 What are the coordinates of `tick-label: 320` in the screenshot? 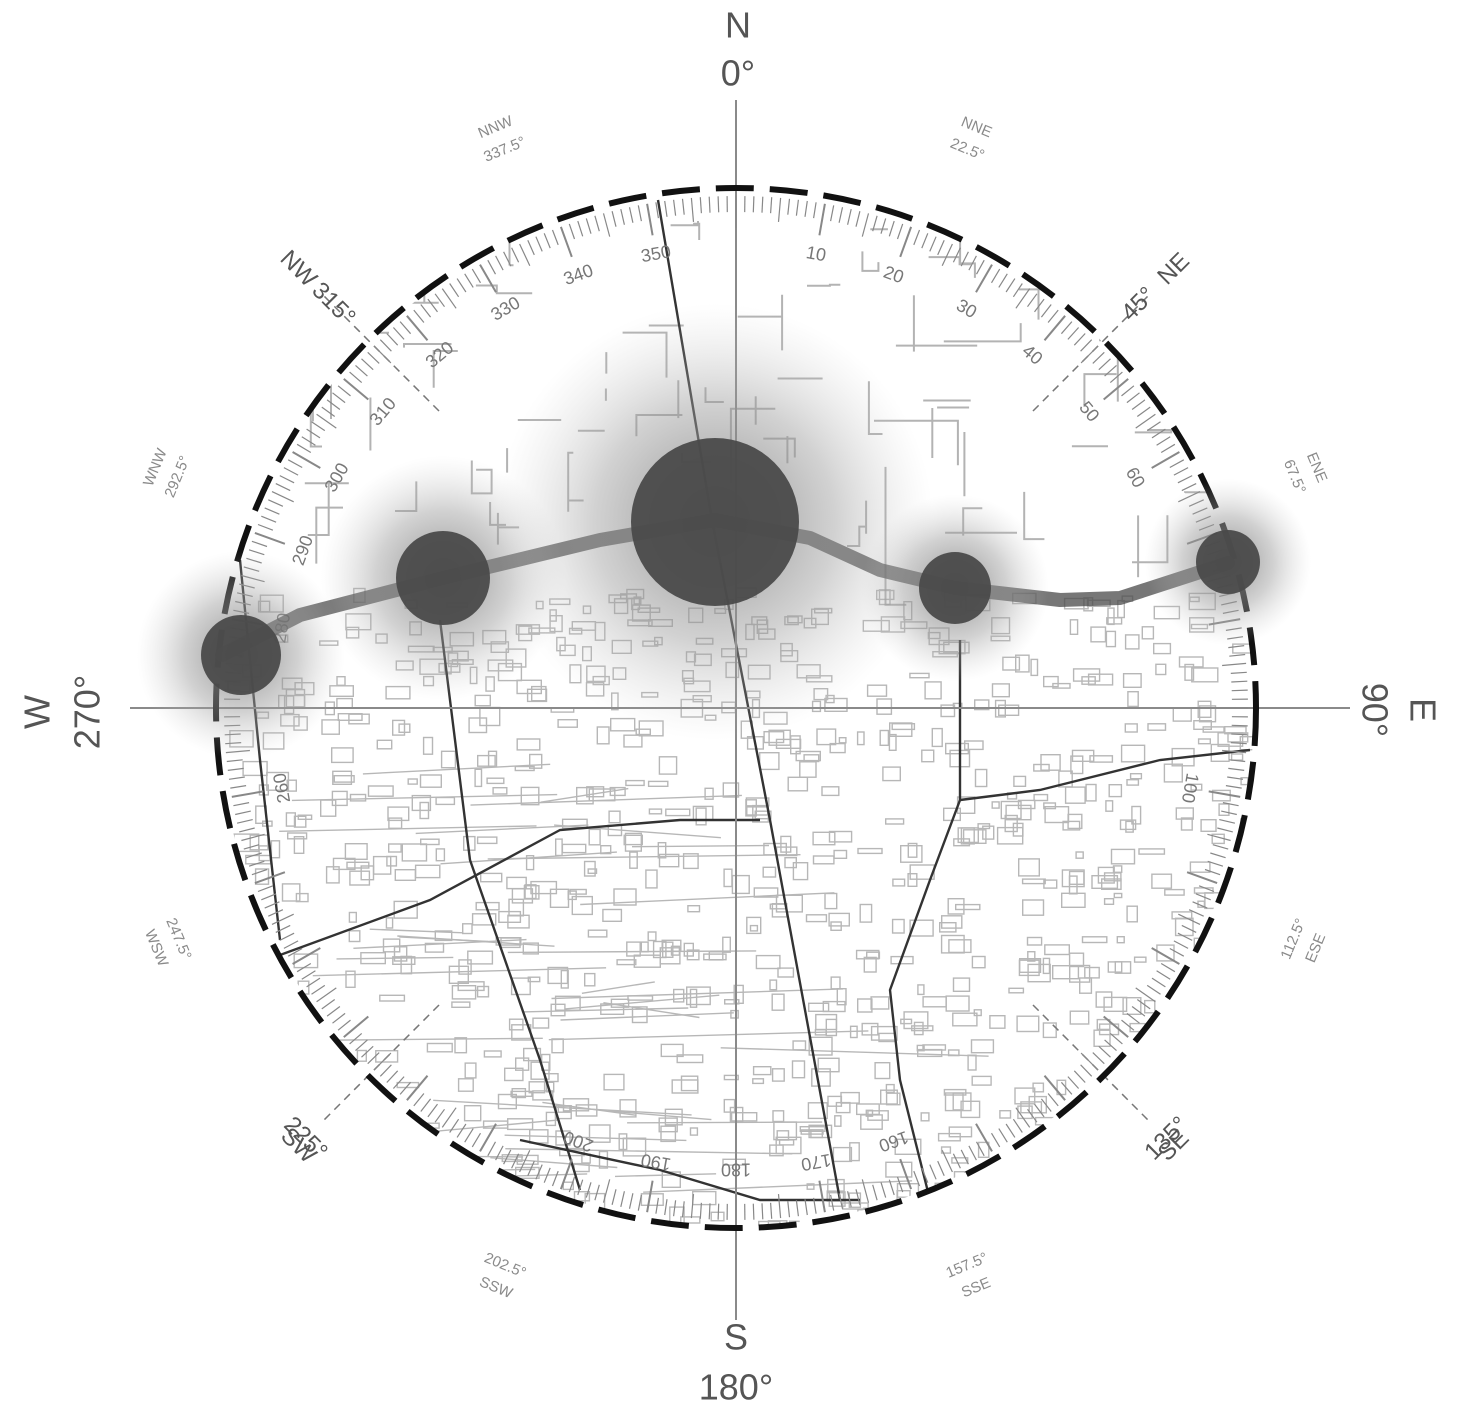 It's located at (440, 354).